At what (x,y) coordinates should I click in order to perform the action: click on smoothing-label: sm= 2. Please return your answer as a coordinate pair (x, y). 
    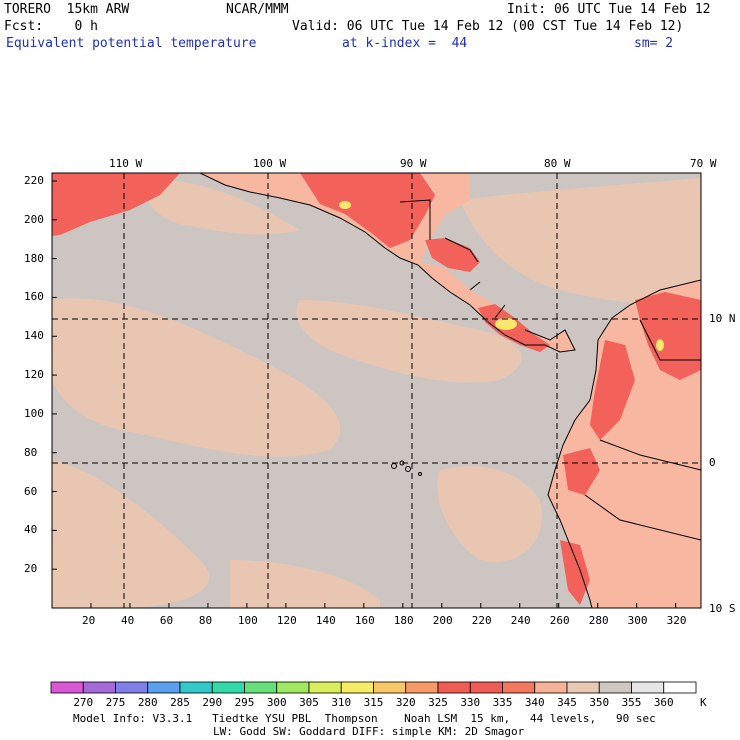
    Looking at the image, I should click on (654, 43).